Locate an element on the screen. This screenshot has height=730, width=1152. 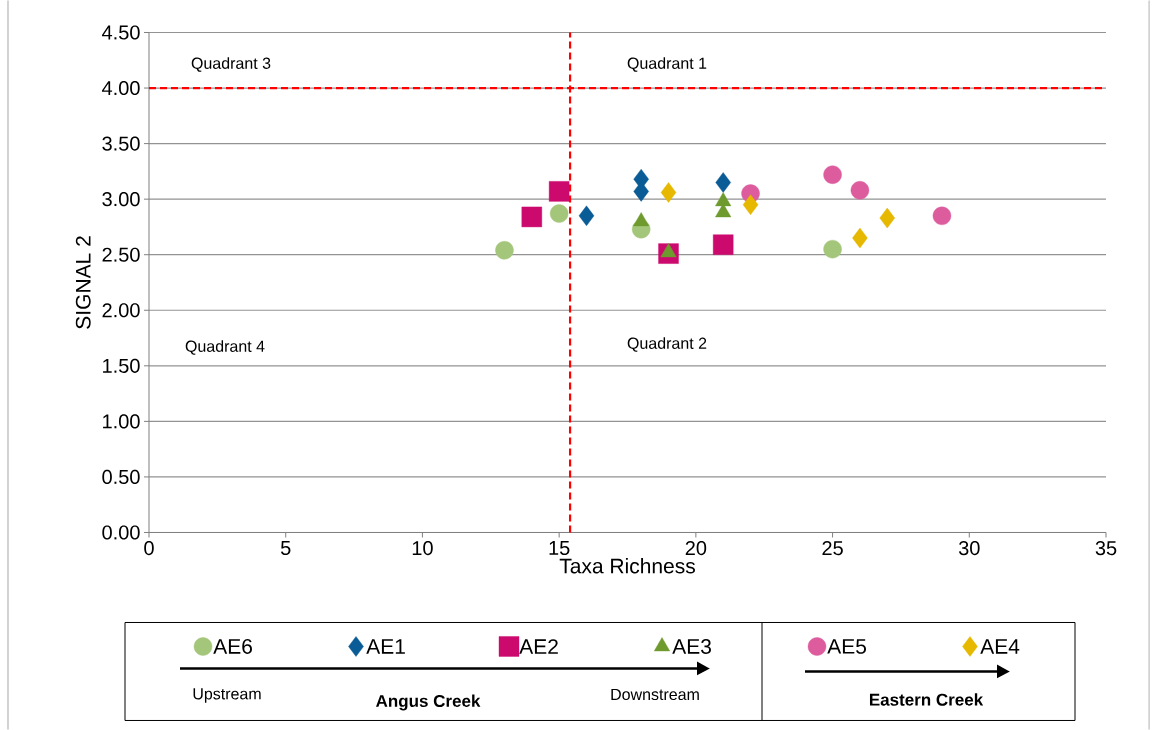
x-tick-label: 30 is located at coordinates (969, 548).